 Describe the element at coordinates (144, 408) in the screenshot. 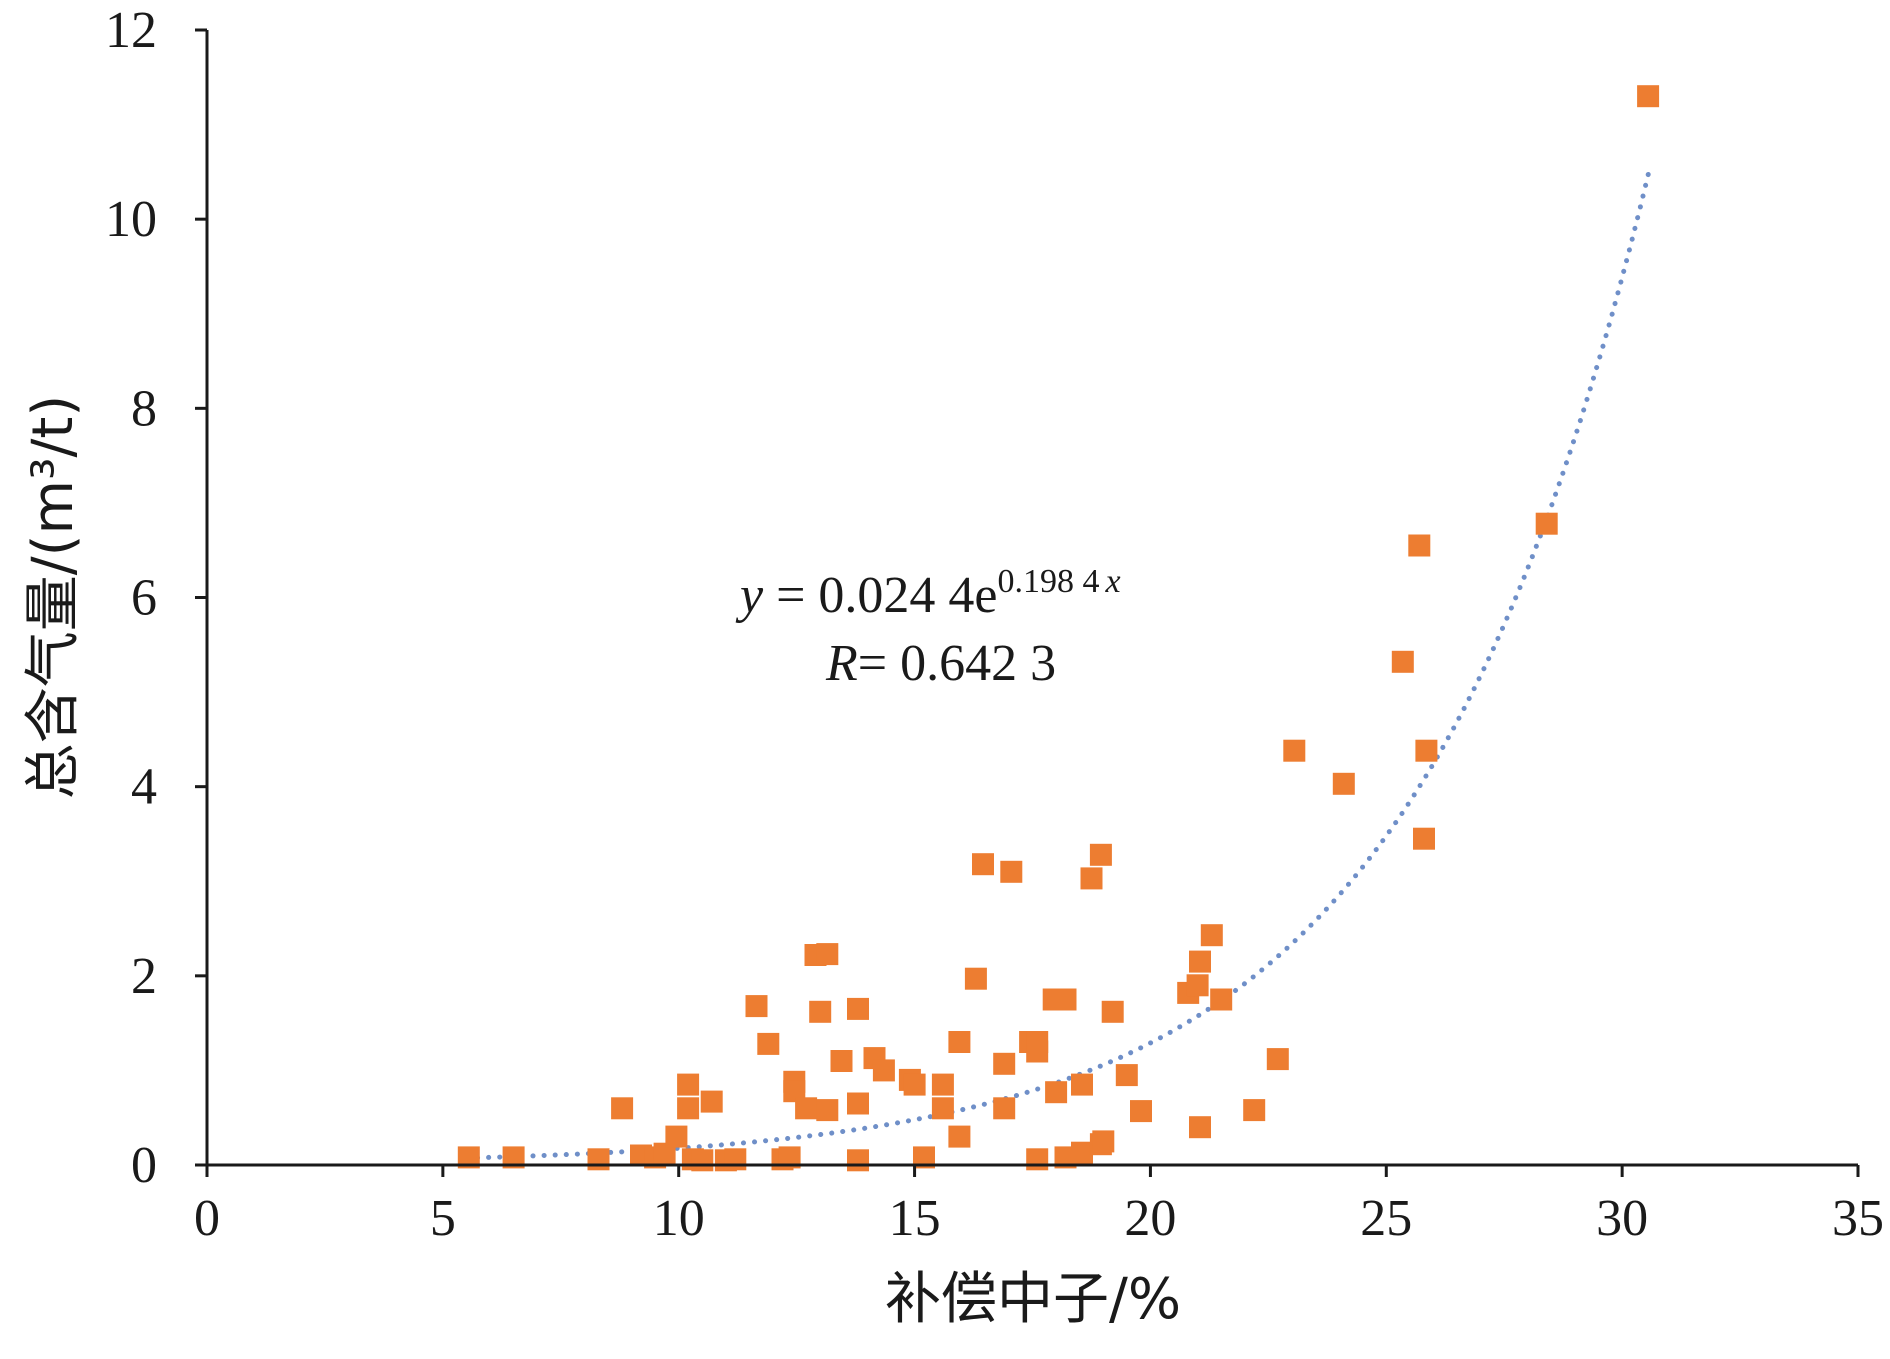

I see `y-tick-label: 8` at that location.